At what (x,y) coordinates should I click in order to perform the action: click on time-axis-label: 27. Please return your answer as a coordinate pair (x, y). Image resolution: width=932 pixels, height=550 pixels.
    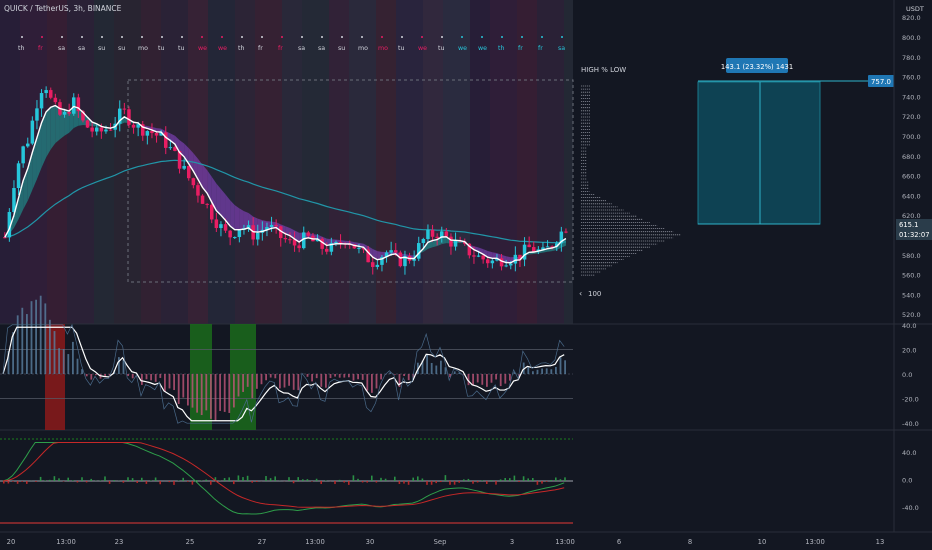
    Looking at the image, I should click on (262, 542).